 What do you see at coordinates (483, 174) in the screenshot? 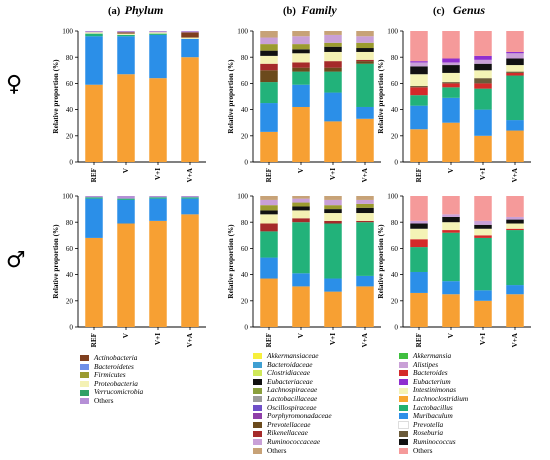
I see `x-tick-label-genus-female: V+I` at bounding box center [483, 174].